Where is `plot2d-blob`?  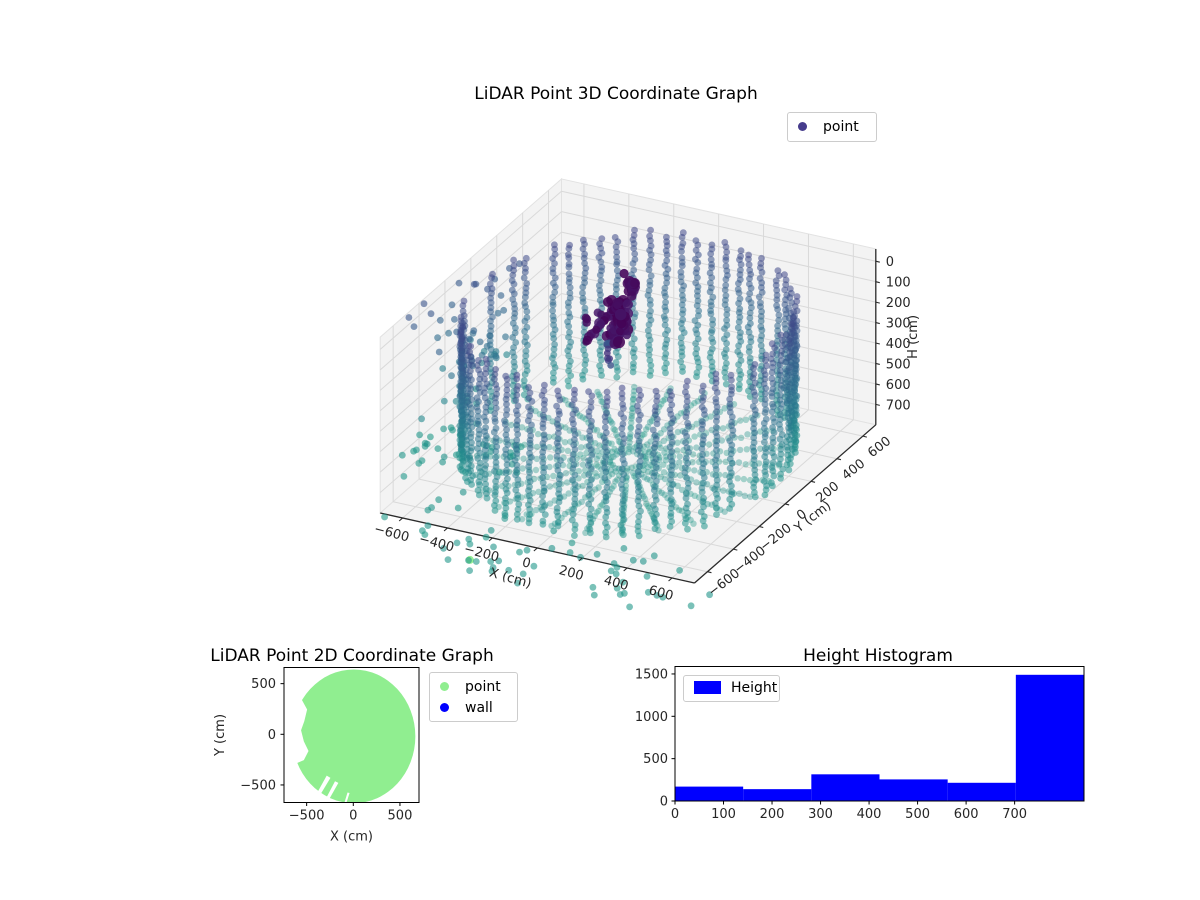 plot2d-blob is located at coordinates (350, 736).